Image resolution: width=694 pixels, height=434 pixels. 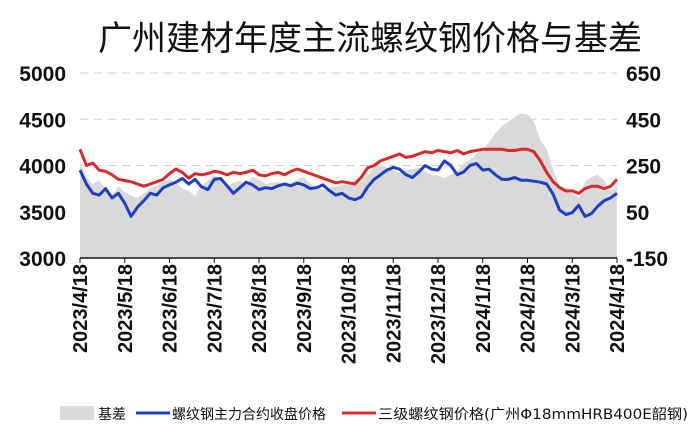 What do you see at coordinates (533, 415) in the screenshot?
I see `legend-label-rebar-spot: 三级螺纹钢价格(广州Φ18mmHRB400E韶钢)` at bounding box center [533, 415].